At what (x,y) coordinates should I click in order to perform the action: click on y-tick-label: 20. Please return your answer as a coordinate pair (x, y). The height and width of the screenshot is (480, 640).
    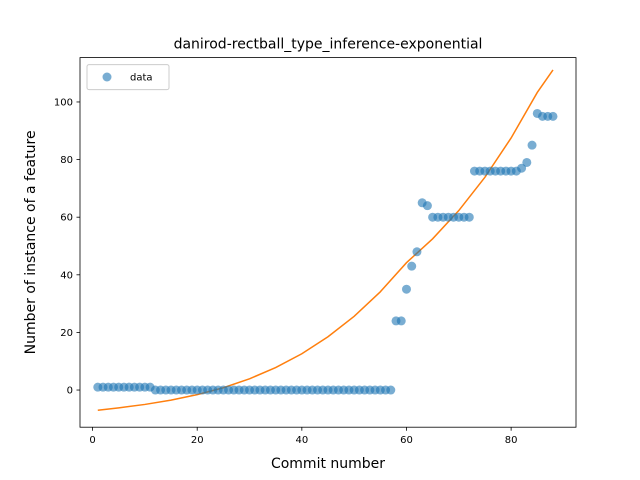
    Looking at the image, I should click on (66, 333).